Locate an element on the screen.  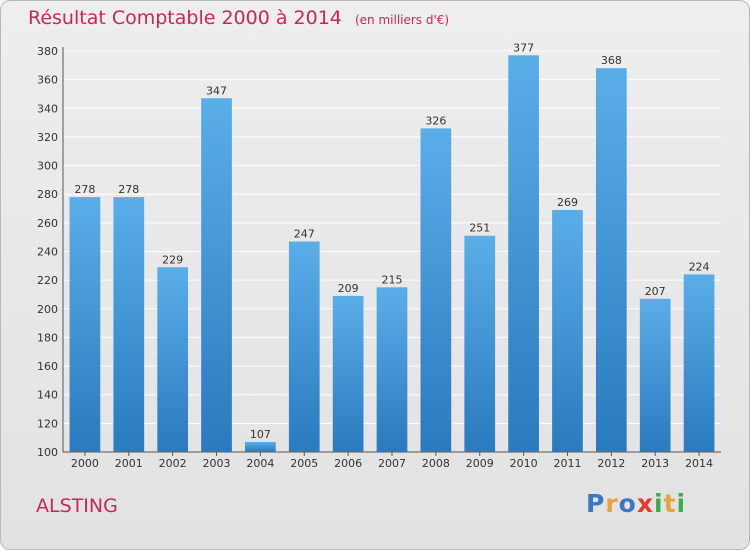
x-tick-label: 2006 is located at coordinates (348, 463).